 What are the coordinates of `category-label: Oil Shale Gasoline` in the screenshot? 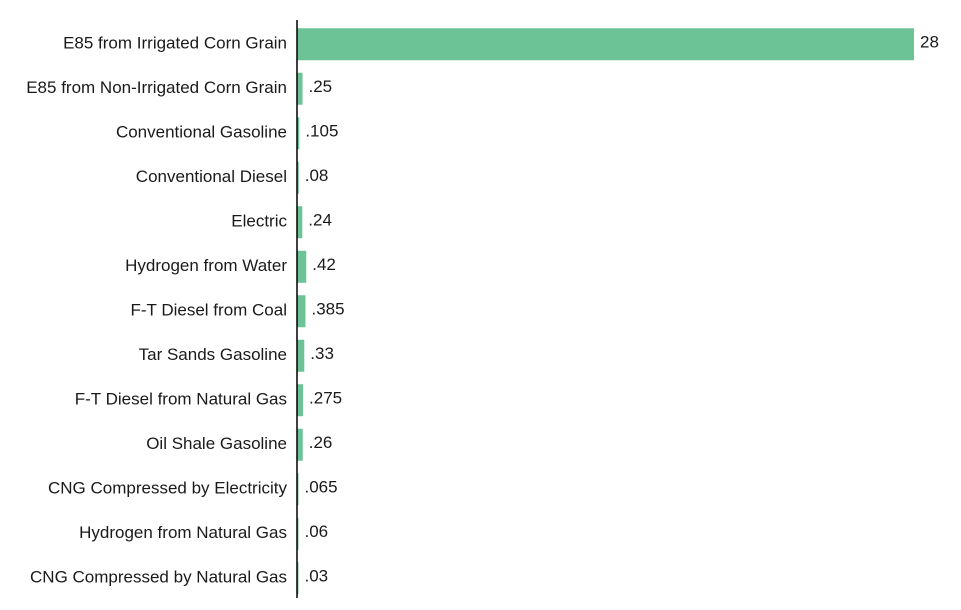 It's located at (216, 443).